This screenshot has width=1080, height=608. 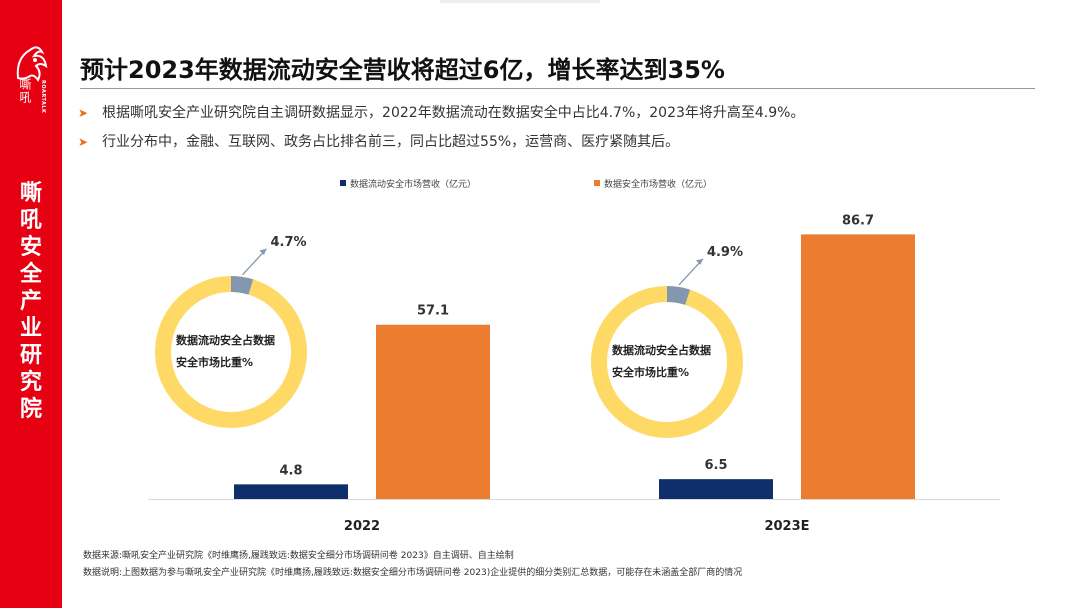 I want to click on bar-value-label: 6.5, so click(x=715, y=465).